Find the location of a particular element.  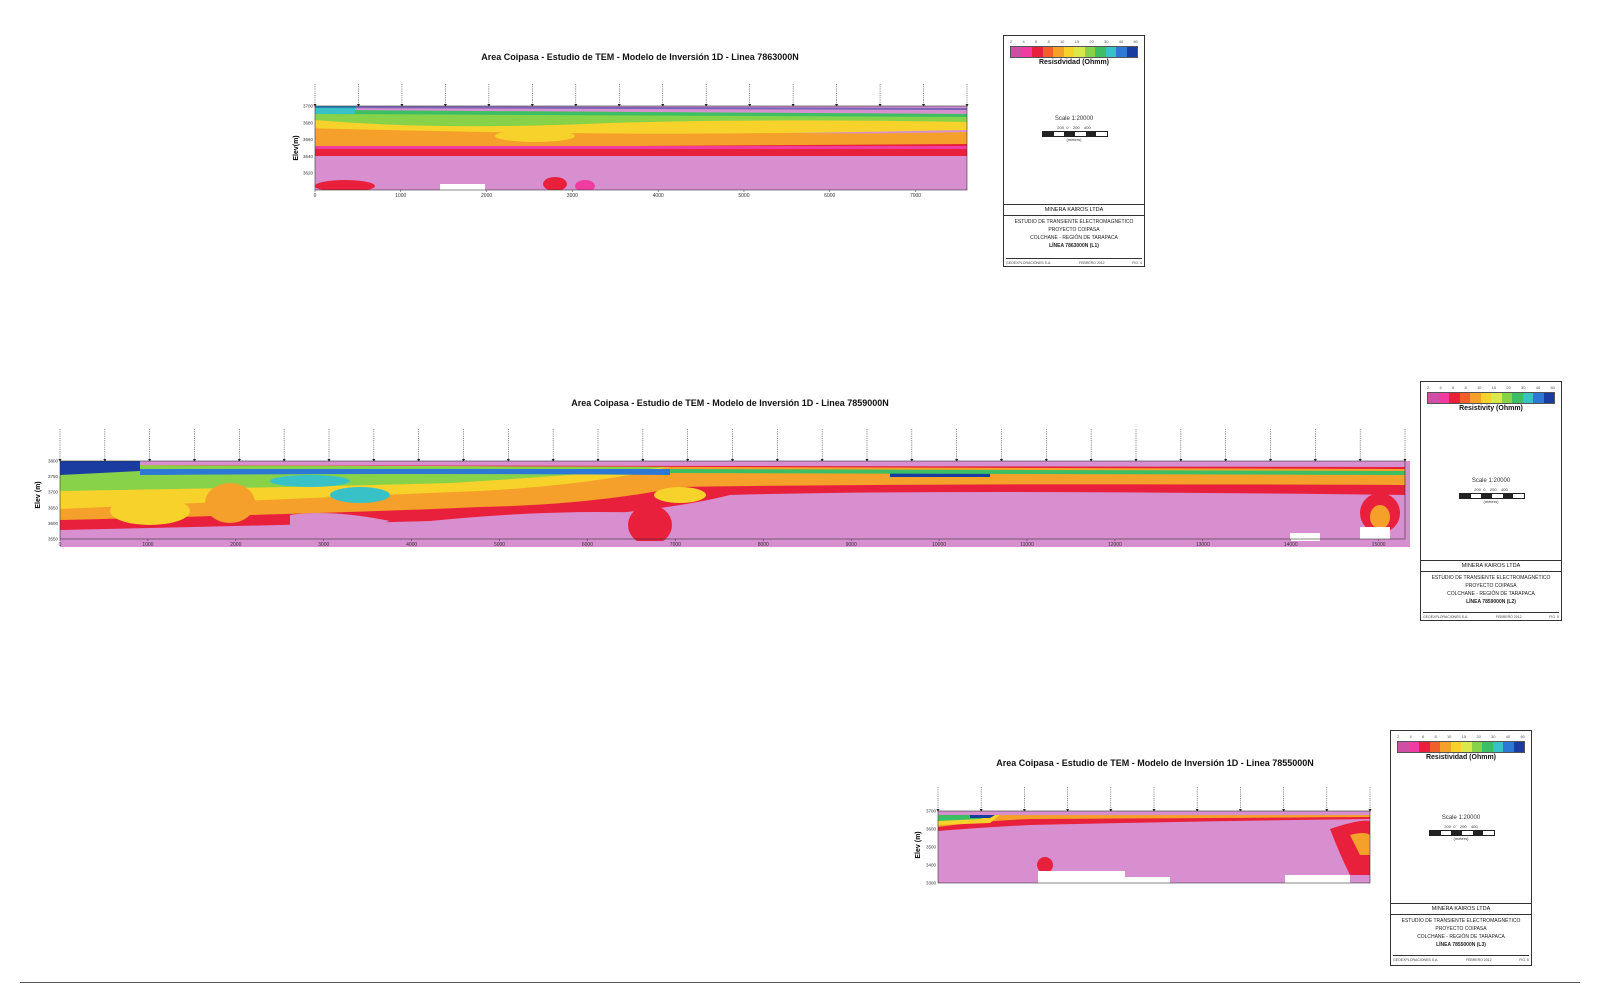

y-tick-label: 3640 is located at coordinates (308, 156).